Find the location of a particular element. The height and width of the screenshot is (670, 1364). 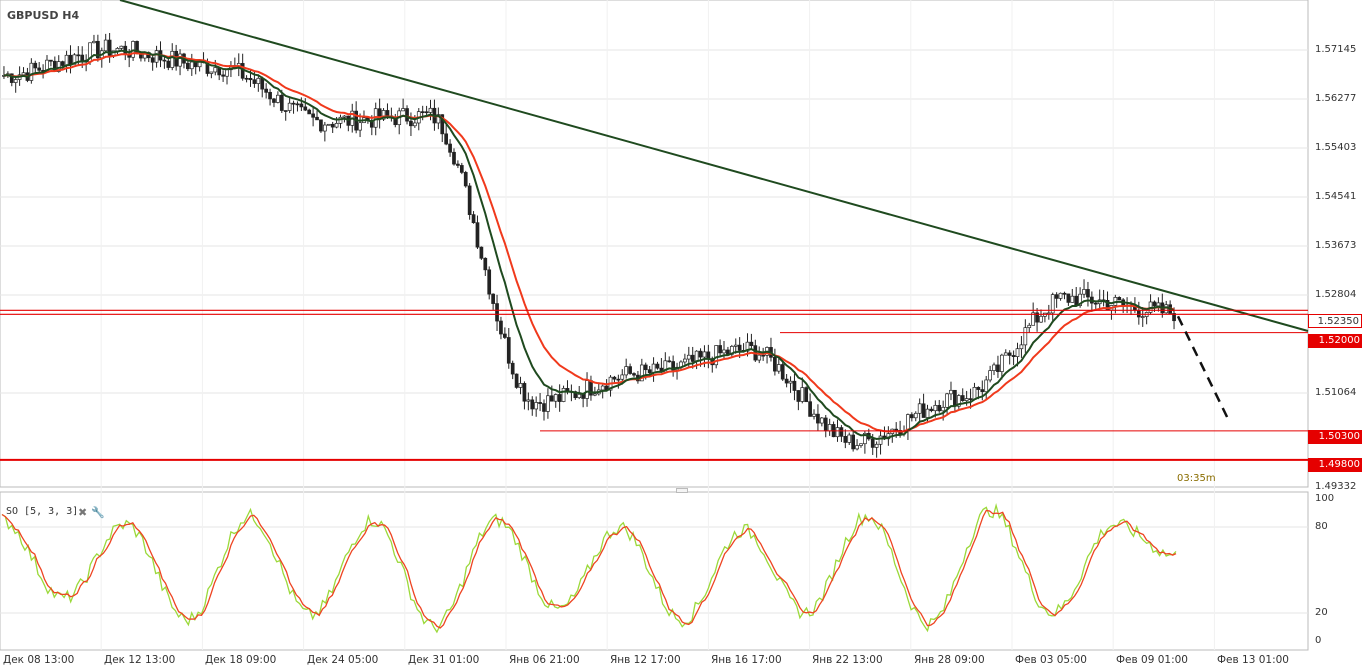

close-icon: ✖ is located at coordinates (83, 512).